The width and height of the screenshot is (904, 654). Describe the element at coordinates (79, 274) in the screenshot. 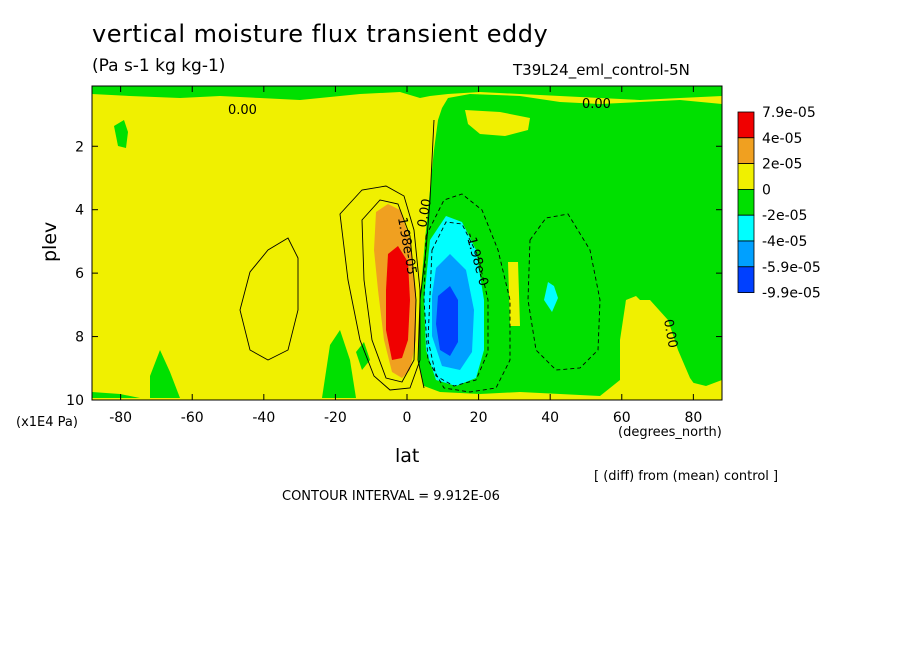

I see `y-tick-label: 6` at that location.